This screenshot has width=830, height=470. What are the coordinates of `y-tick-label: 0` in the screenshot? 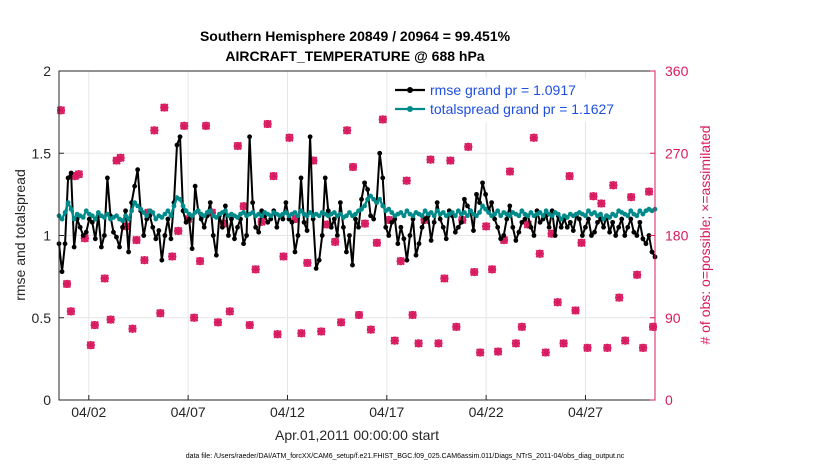 It's located at (47, 400).